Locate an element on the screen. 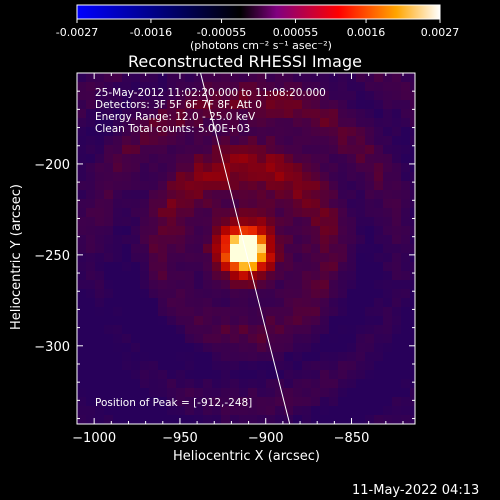 The image size is (500, 500). plot-title: Reconstructed RHESSI Image is located at coordinates (245, 61).